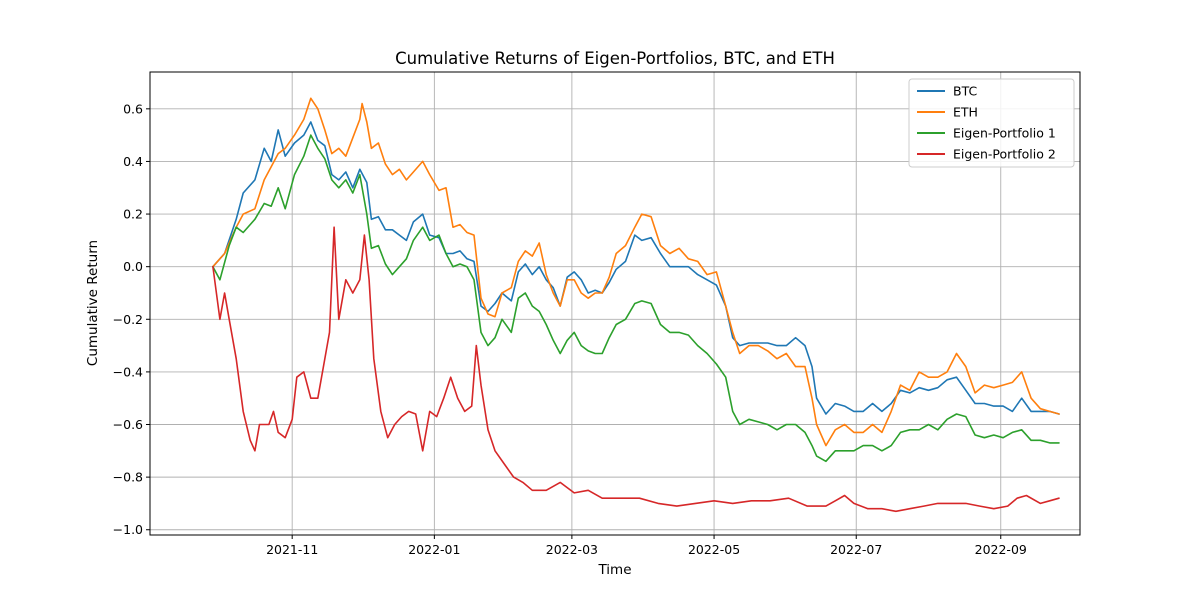  What do you see at coordinates (572, 549) in the screenshot?
I see `x-tick-label: 2022-03` at bounding box center [572, 549].